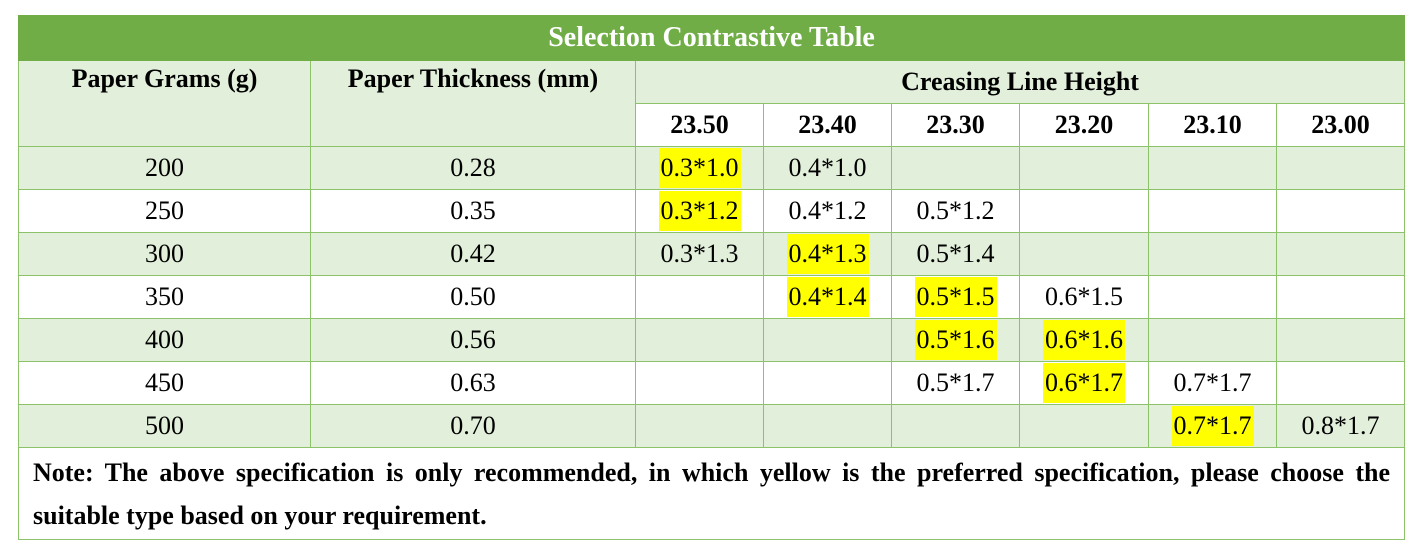 This screenshot has width=1422, height=558. Describe the element at coordinates (473, 254) in the screenshot. I see `paper-thickness-cell: 0.42` at that location.